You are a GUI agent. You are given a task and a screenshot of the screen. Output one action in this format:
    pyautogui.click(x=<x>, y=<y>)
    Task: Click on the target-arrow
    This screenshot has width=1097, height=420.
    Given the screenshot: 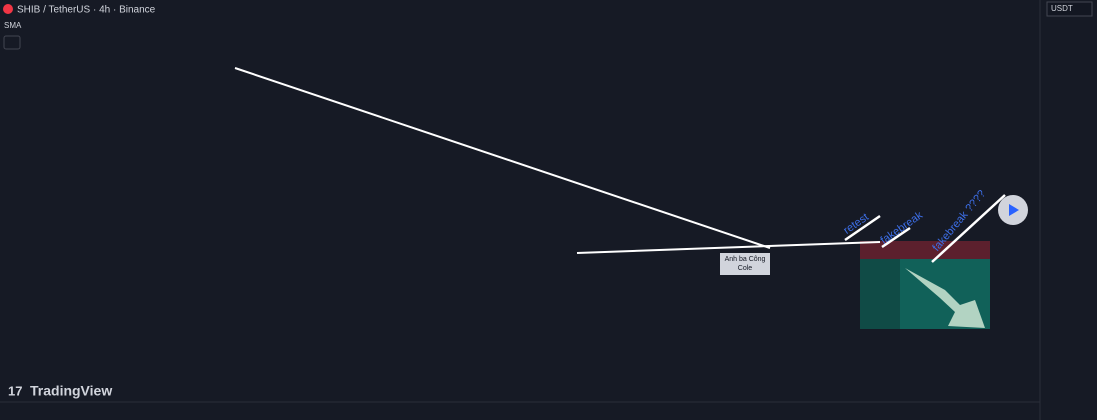 What is the action you would take?
    pyautogui.click(x=945, y=298)
    